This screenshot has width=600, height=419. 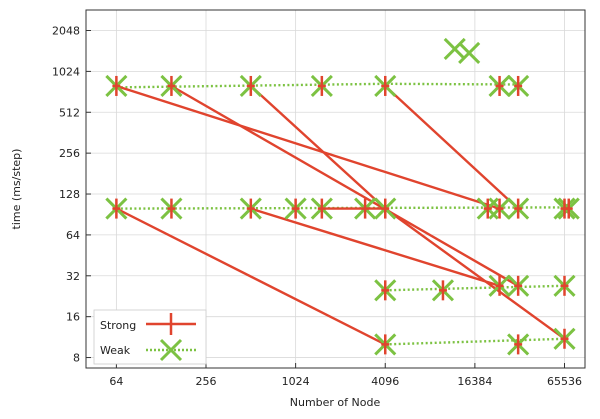 I want to click on y-tick-label: 256, so click(x=69, y=153).